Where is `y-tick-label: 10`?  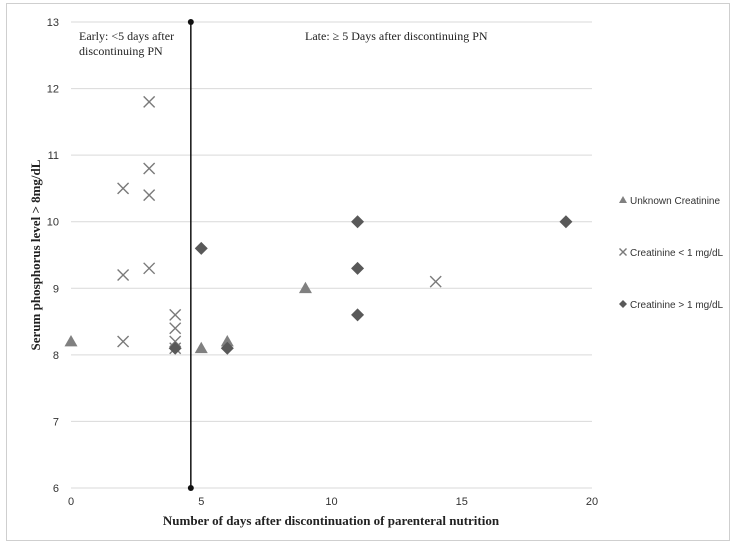 y-tick-label: 10 is located at coordinates (53, 223).